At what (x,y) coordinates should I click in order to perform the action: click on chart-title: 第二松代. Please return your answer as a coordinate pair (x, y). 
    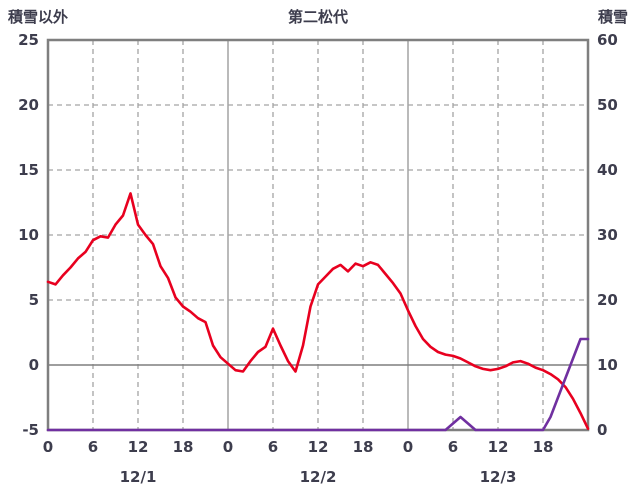
    Looking at the image, I should click on (317, 17).